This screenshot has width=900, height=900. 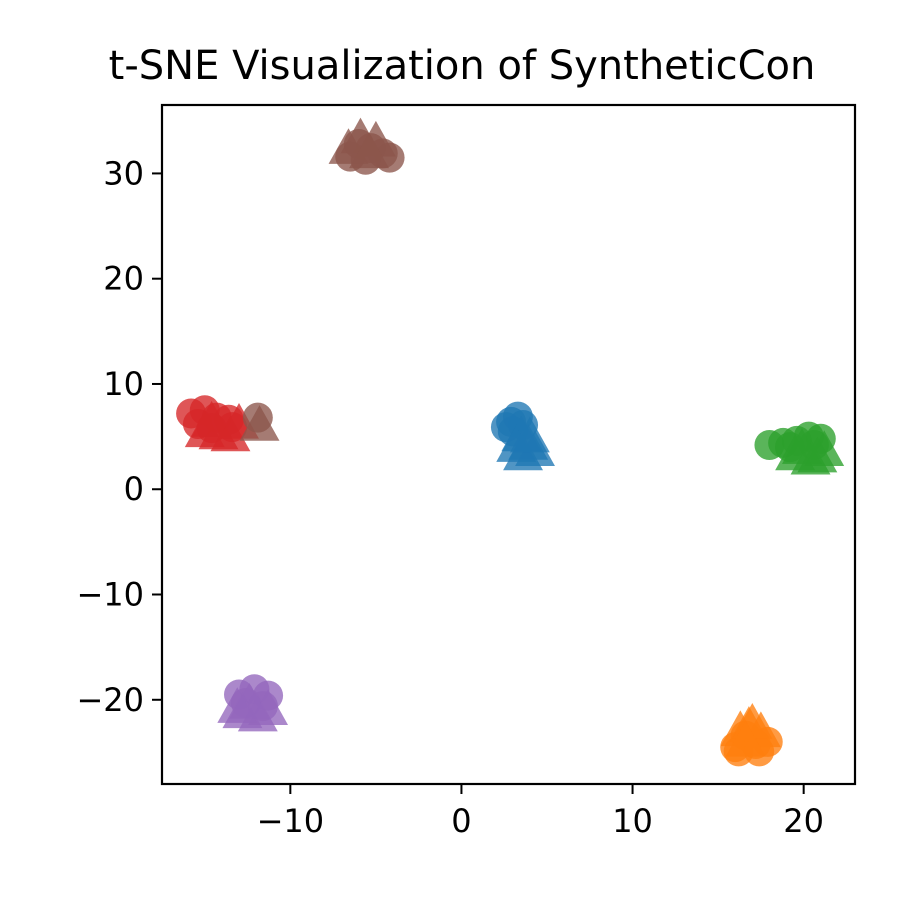 What do you see at coordinates (803, 821) in the screenshot?
I see `x-tick-label: 20` at bounding box center [803, 821].